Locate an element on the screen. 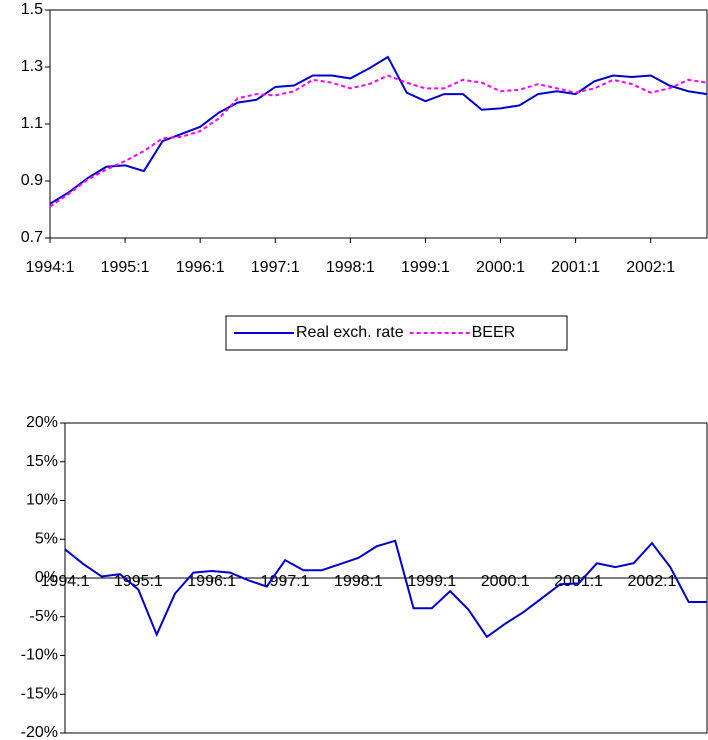  y-tick-label: 20% is located at coordinates (42, 422).